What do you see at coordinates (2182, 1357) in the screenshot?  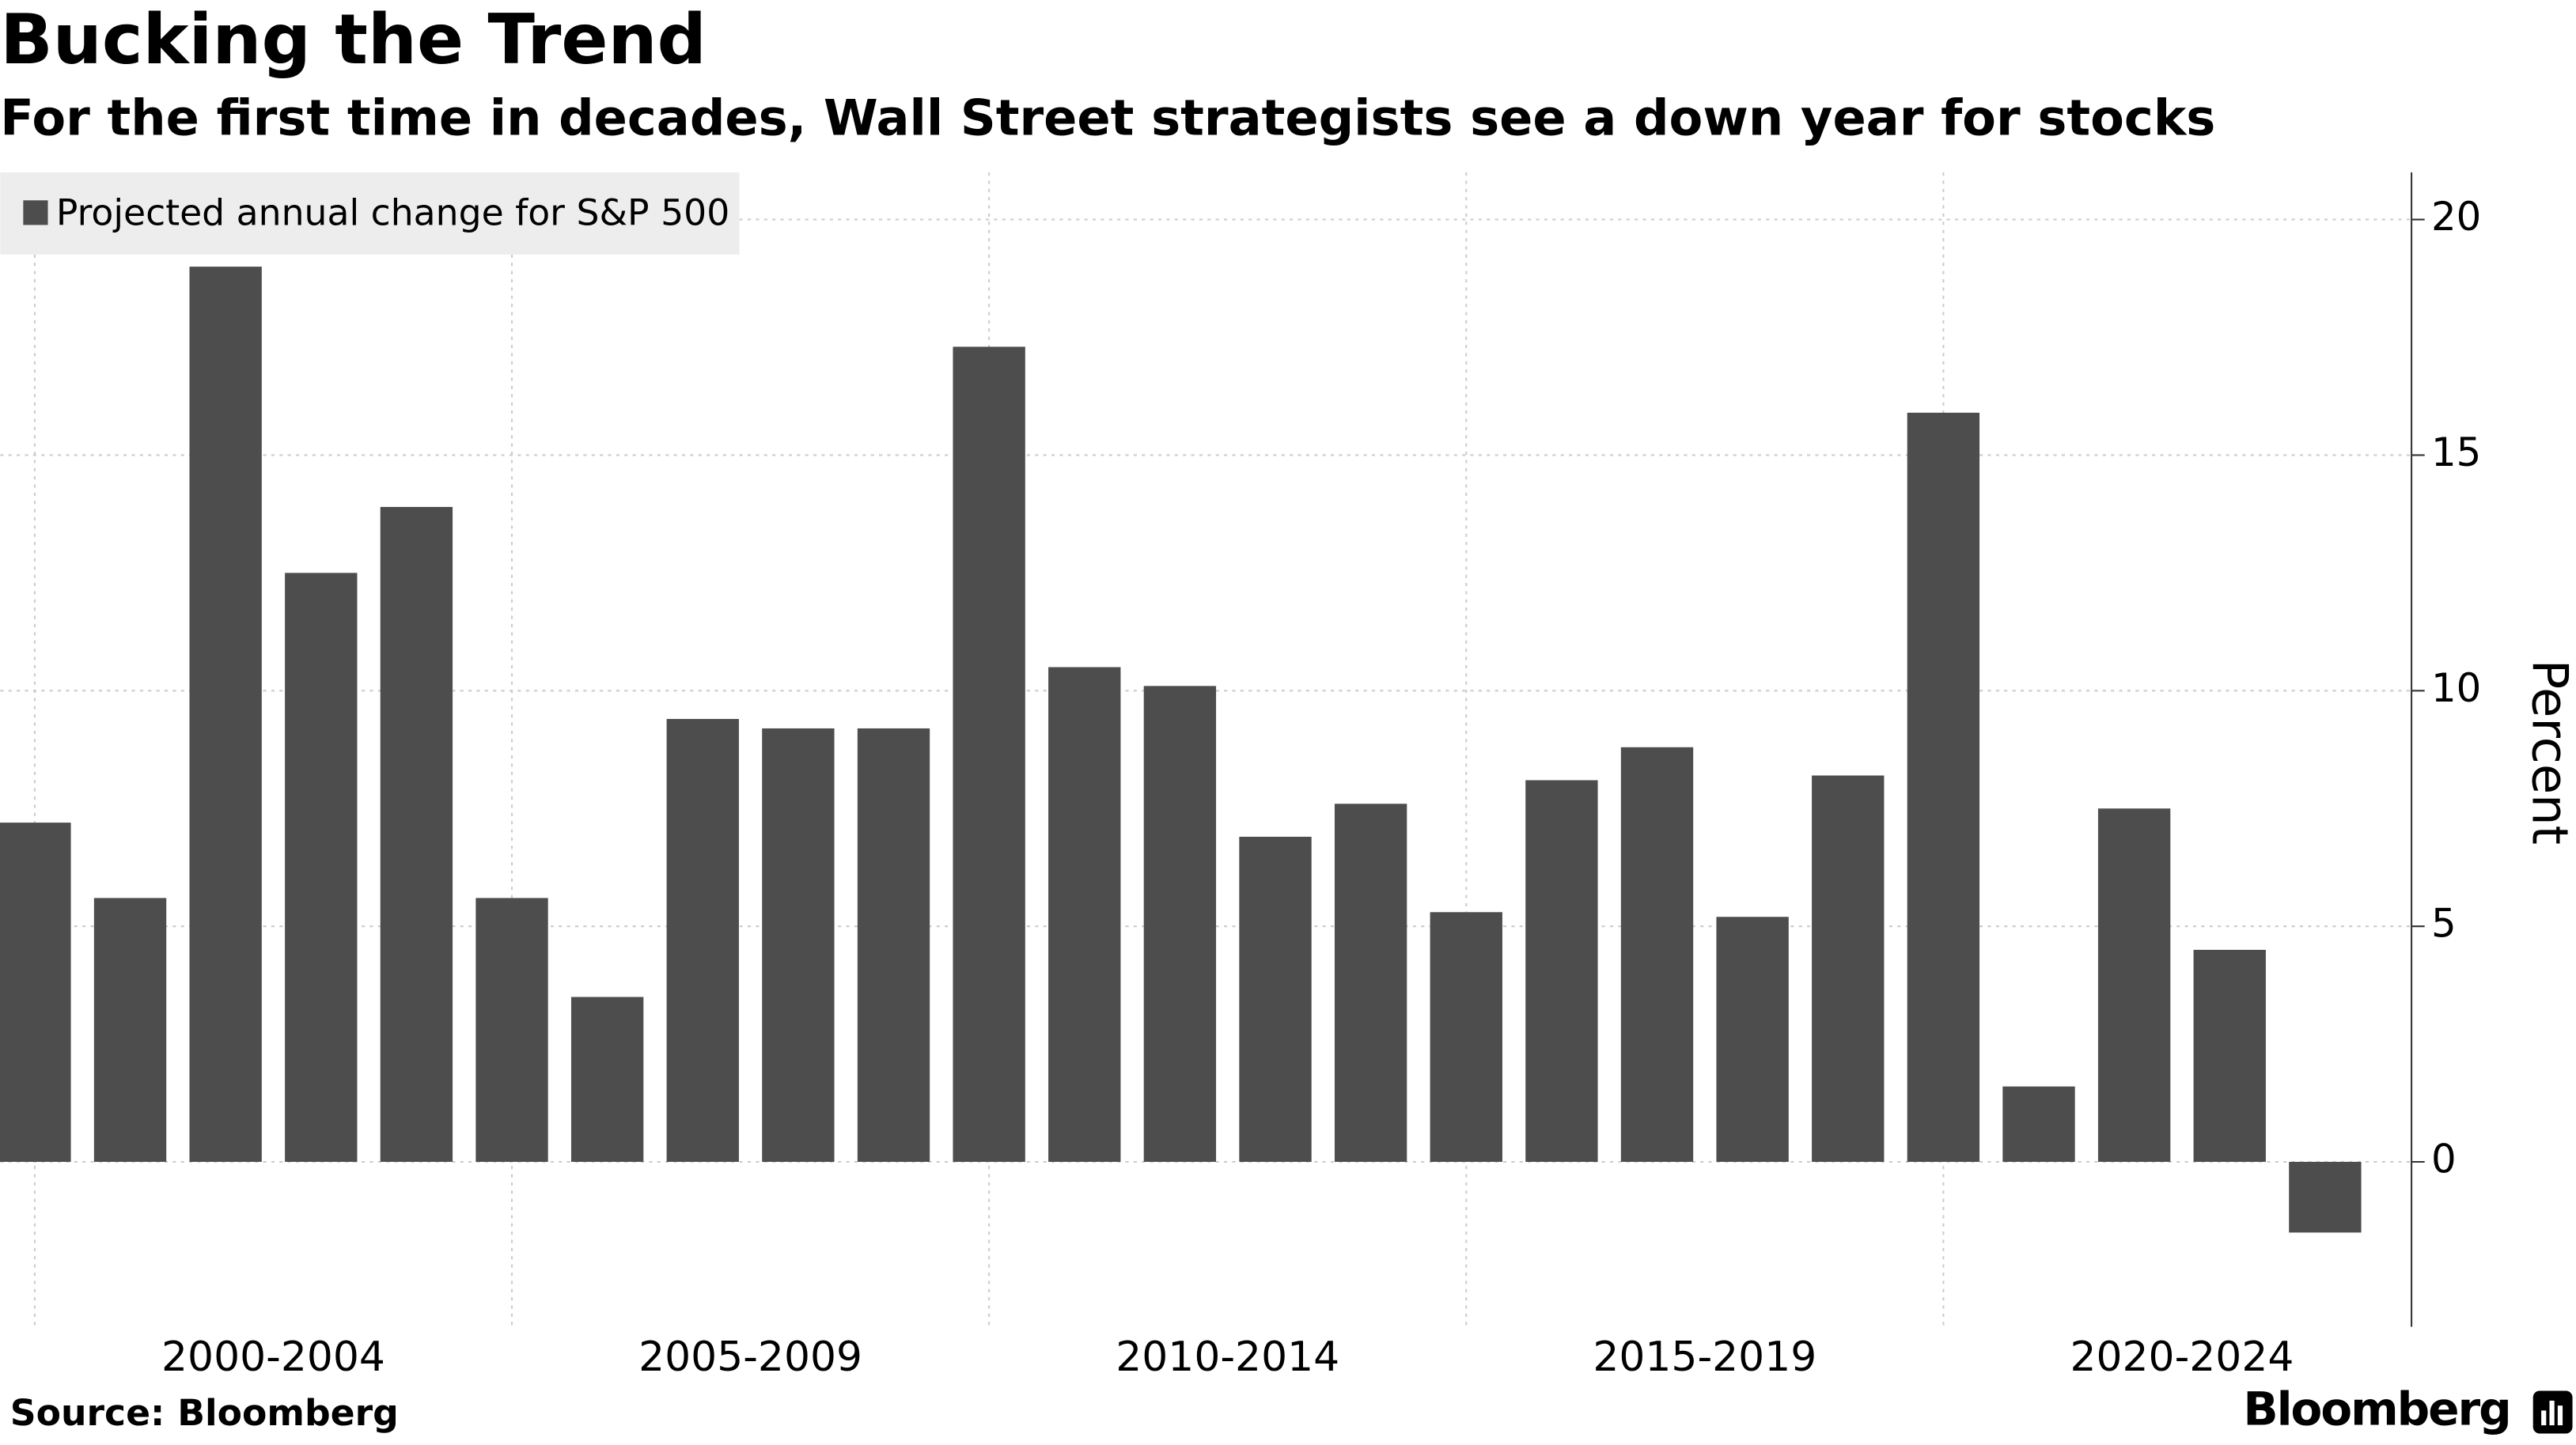 I see `x-group-label: 2020-2024` at bounding box center [2182, 1357].